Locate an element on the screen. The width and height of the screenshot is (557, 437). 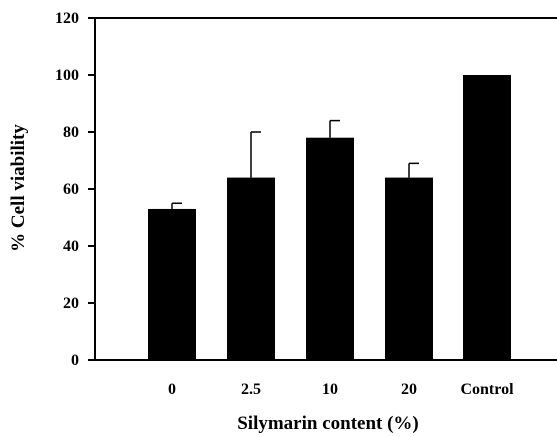
bar-control is located at coordinates (487, 217).